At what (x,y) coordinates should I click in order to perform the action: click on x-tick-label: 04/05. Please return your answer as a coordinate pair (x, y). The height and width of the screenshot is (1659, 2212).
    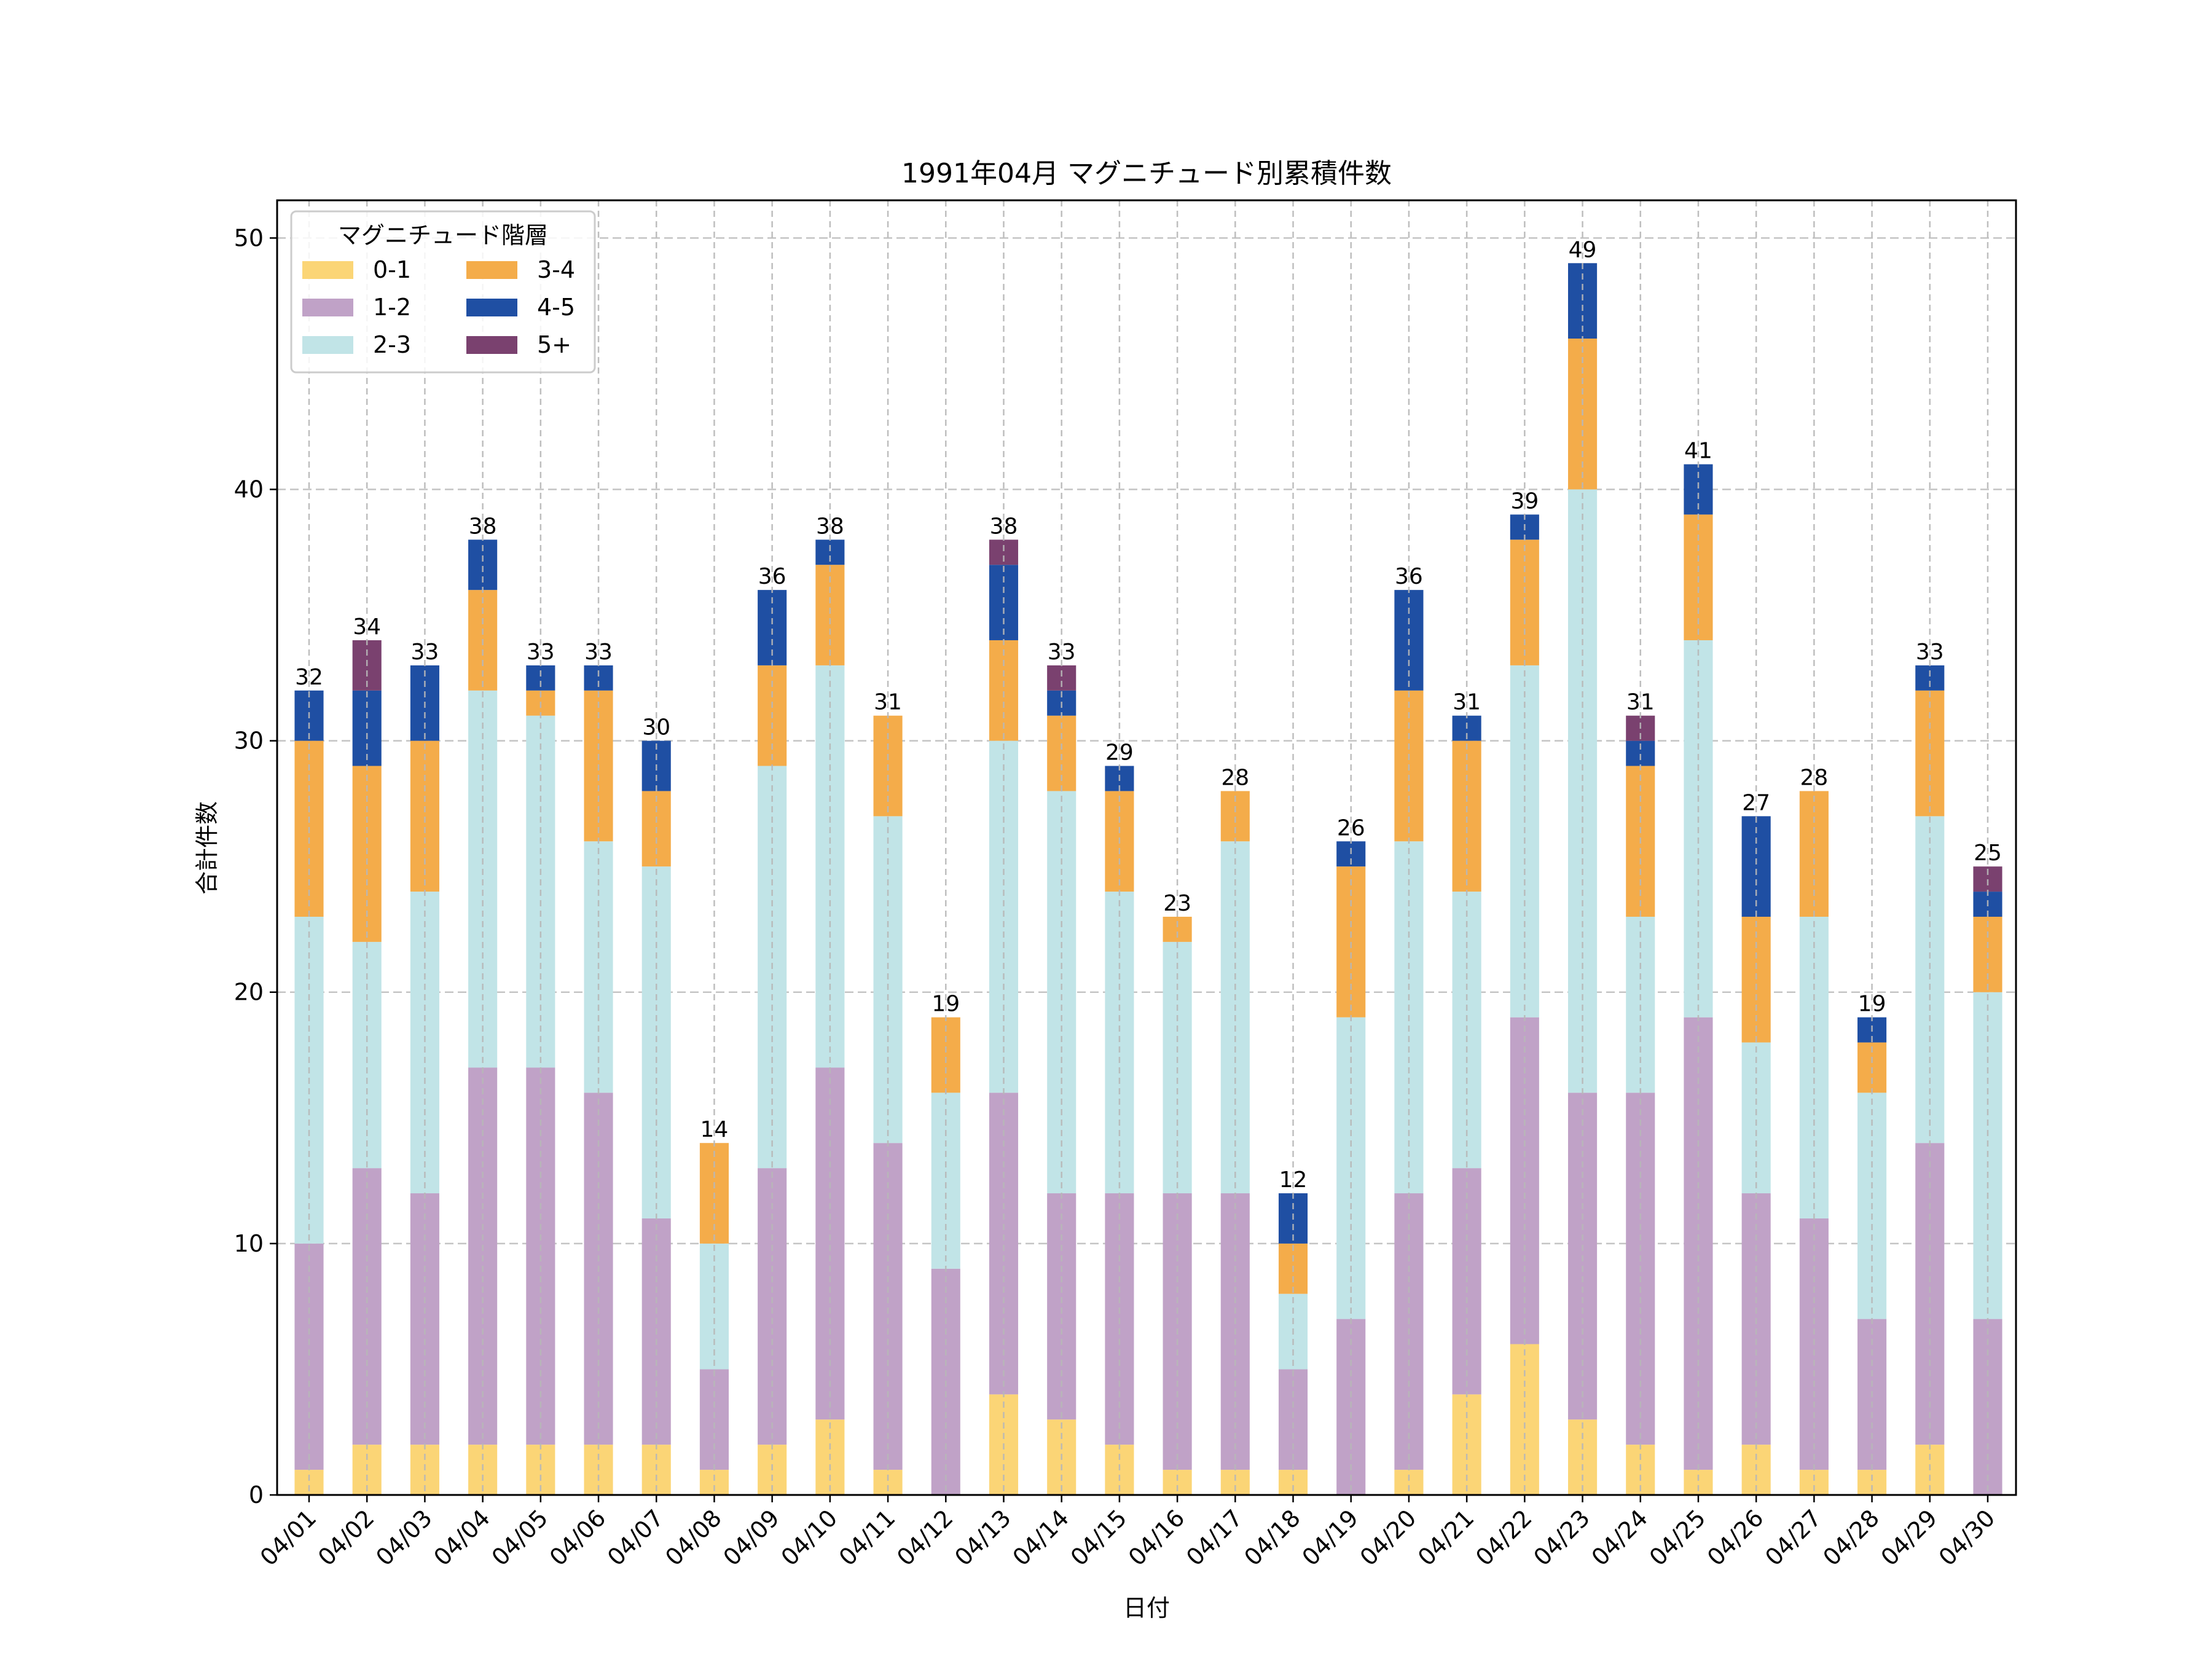
    Looking at the image, I should click on (520, 1537).